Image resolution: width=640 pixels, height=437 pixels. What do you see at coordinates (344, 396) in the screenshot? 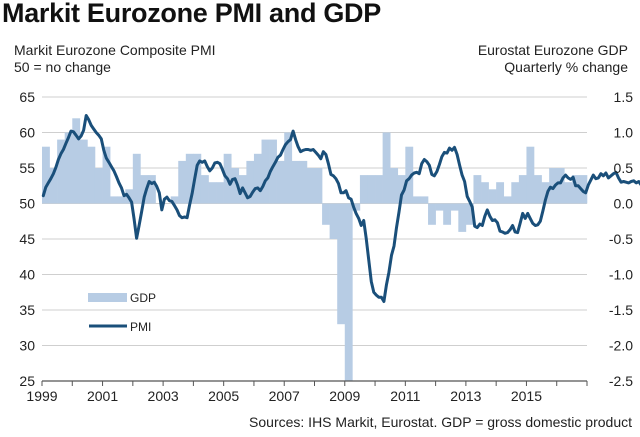
I see `x-tick-label: 2009` at bounding box center [344, 396].